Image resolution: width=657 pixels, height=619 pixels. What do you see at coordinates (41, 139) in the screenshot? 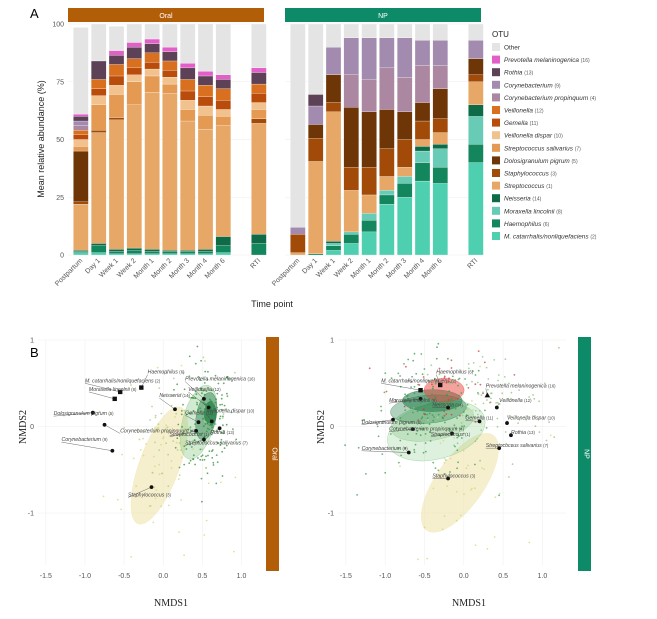
I see `bar-y-axis-title: Mean relative abundance (%)` at bounding box center [41, 139].